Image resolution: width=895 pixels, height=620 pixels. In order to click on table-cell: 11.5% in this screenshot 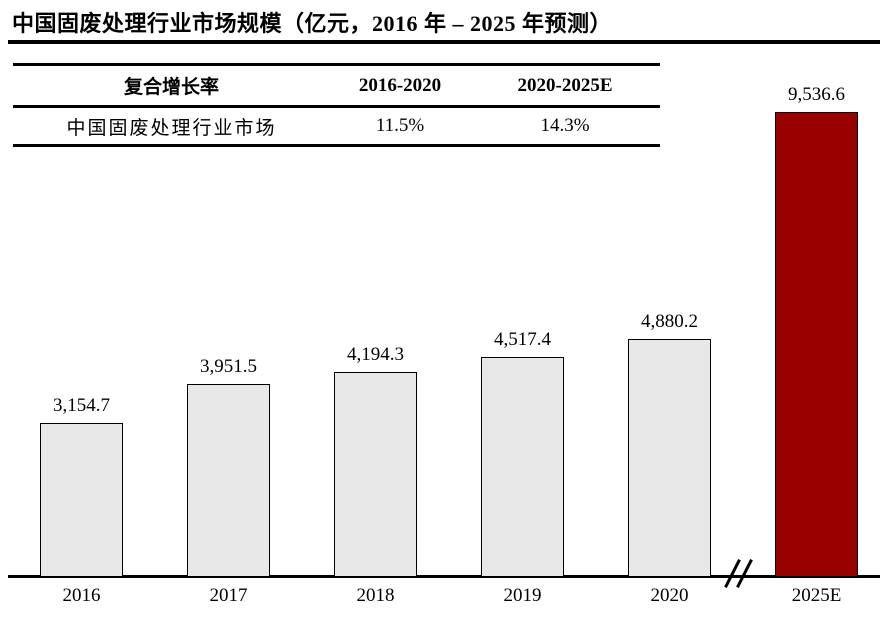, I will do `click(400, 125)`.